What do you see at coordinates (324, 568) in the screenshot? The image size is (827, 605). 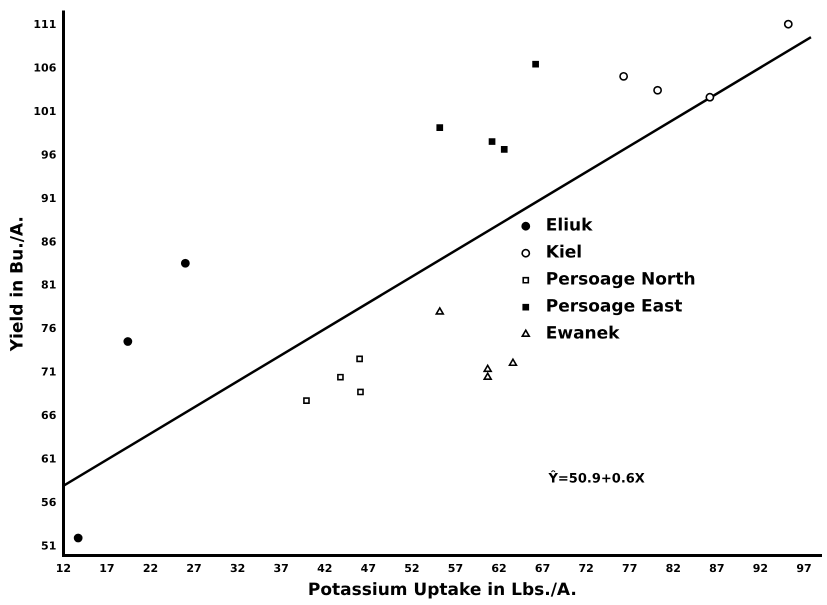 I see `x-tick-label: 42` at bounding box center [324, 568].